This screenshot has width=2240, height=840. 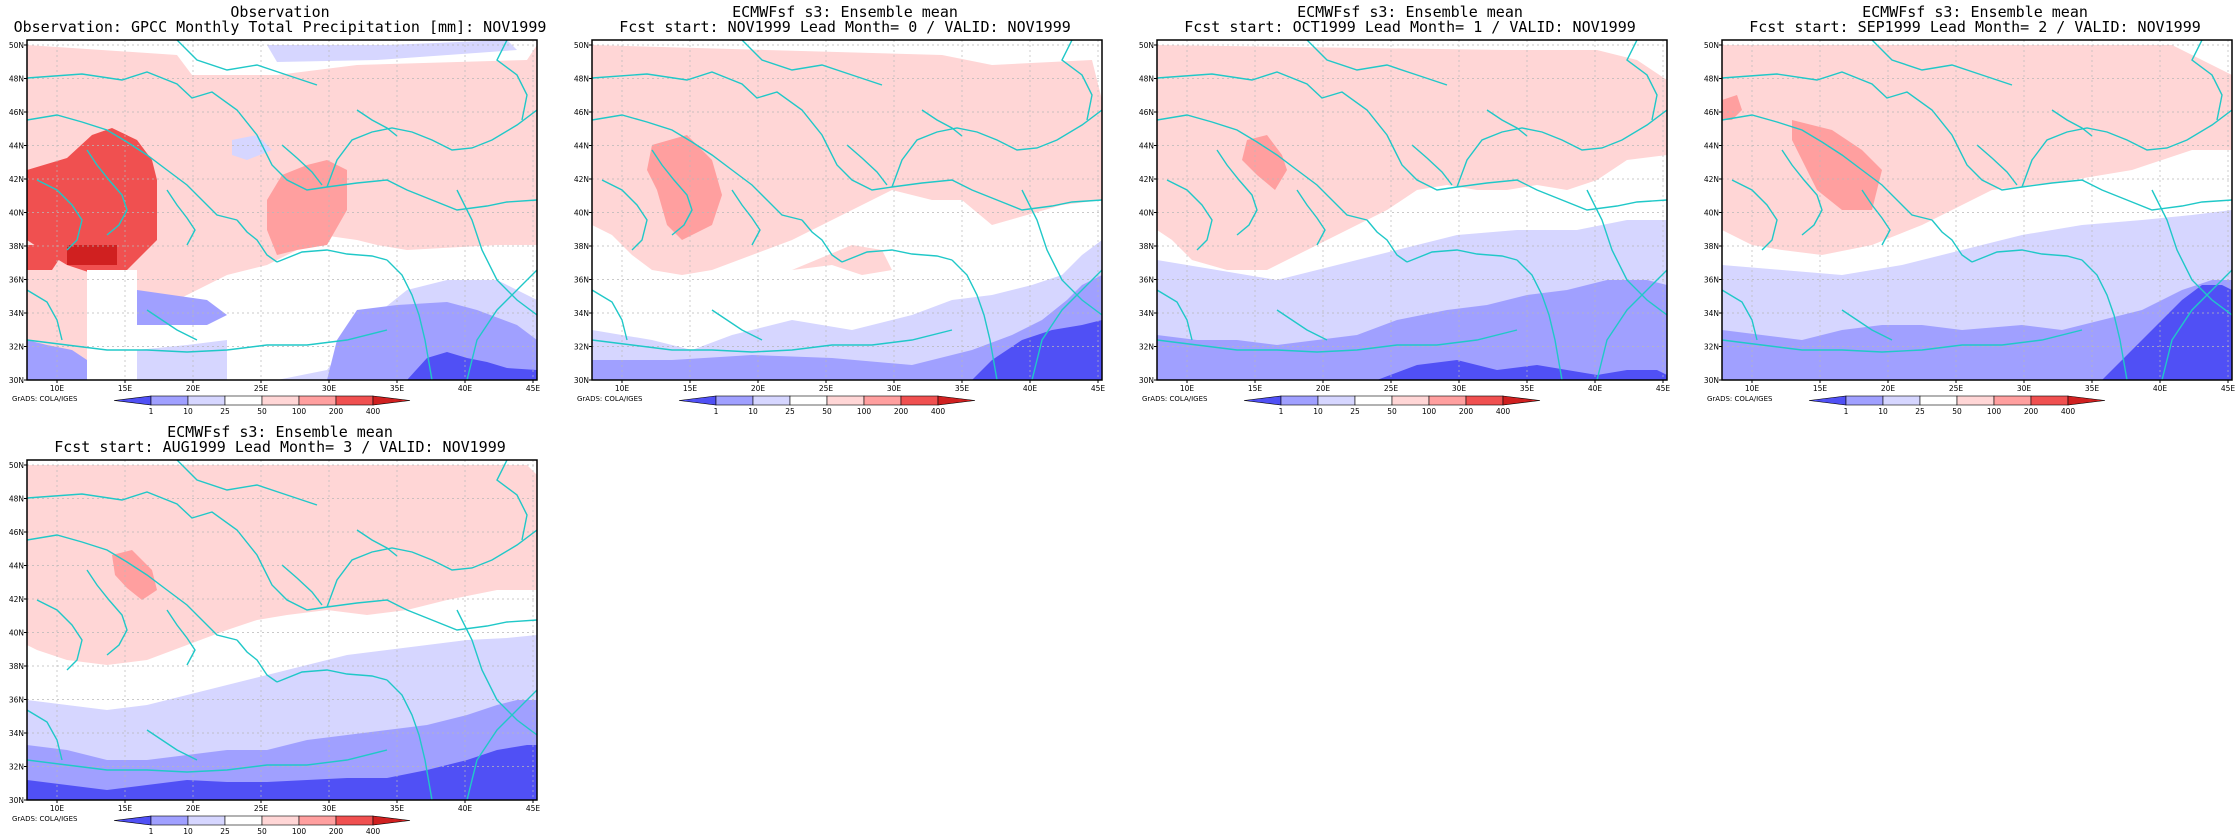 I want to click on colorbar-label: 10, so click(x=753, y=411).